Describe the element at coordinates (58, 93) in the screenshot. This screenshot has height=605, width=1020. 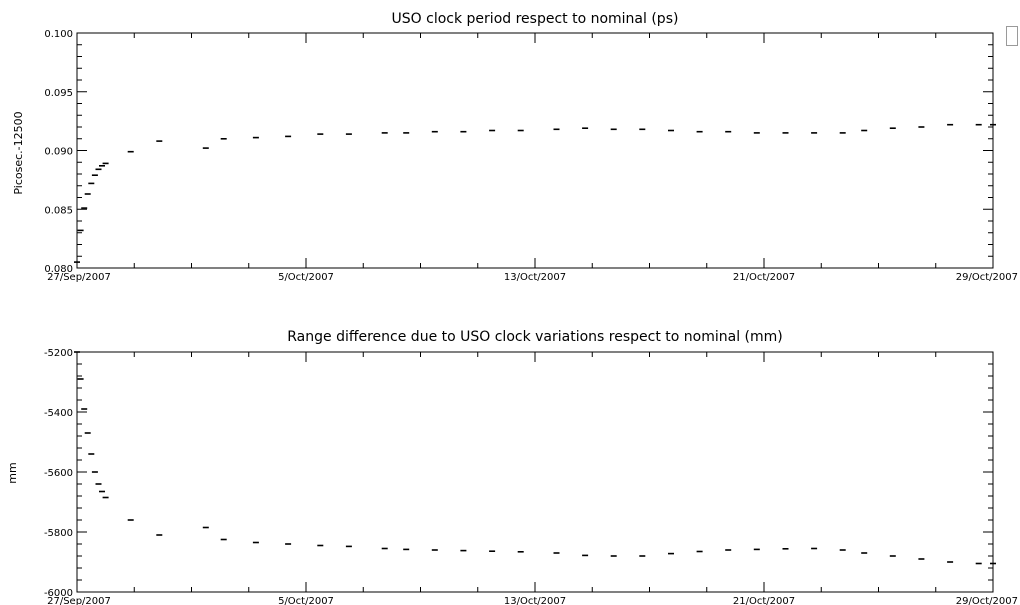
I see `y-tick-label: 0.095` at that location.